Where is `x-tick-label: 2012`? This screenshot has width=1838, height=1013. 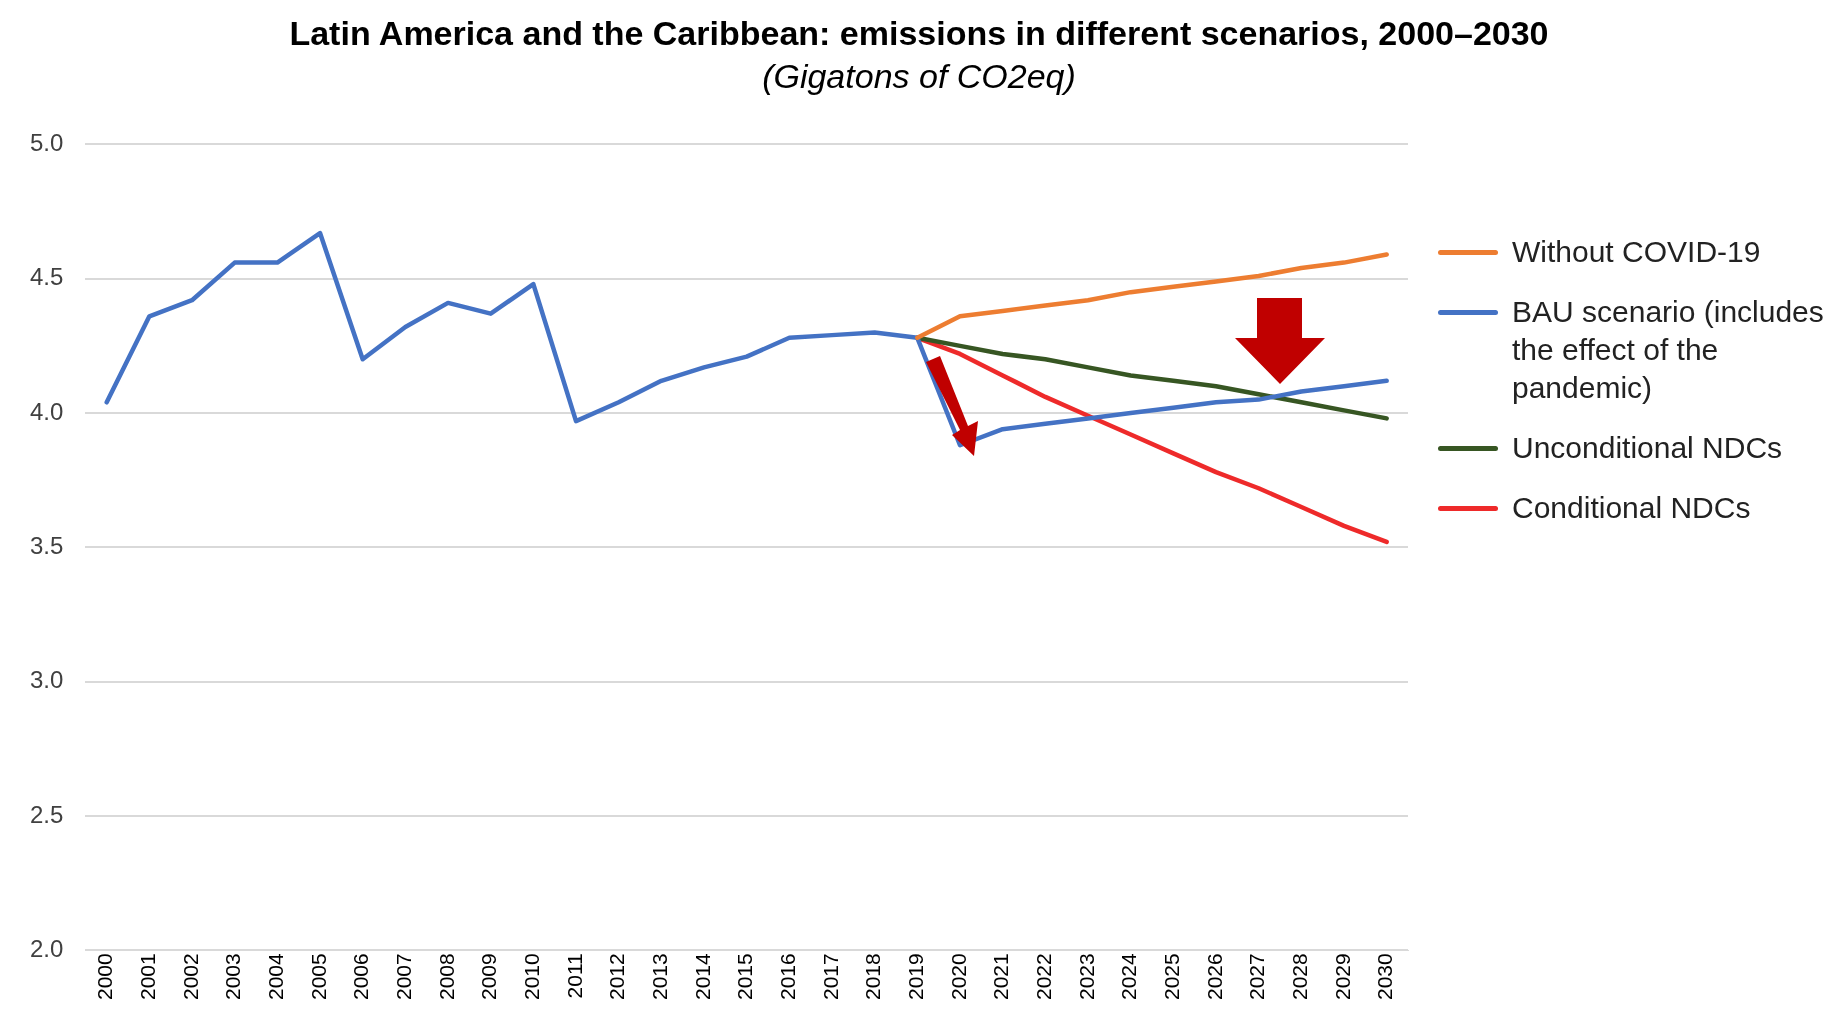 x-tick-label: 2012 is located at coordinates (617, 976).